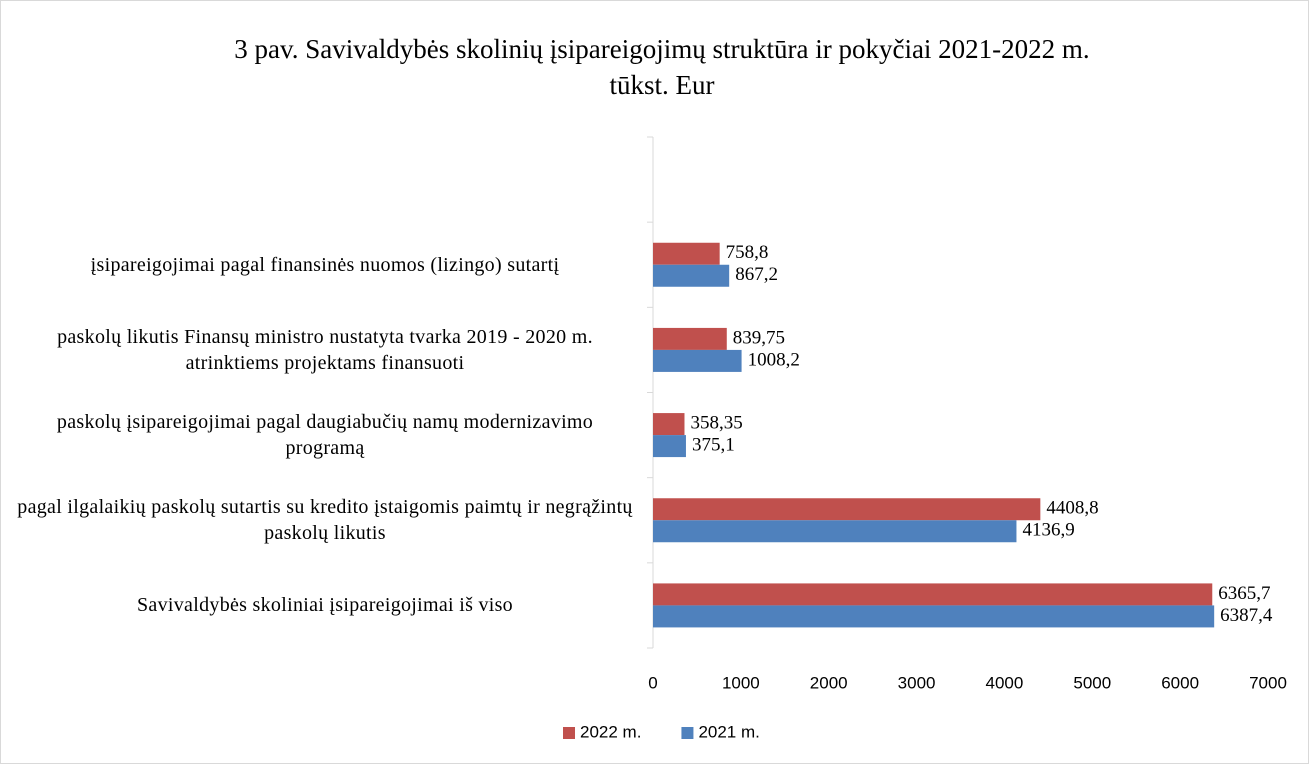 Image resolution: width=1309 pixels, height=764 pixels. What do you see at coordinates (1268, 682) in the screenshot?
I see `x-tick-label: 7000` at bounding box center [1268, 682].